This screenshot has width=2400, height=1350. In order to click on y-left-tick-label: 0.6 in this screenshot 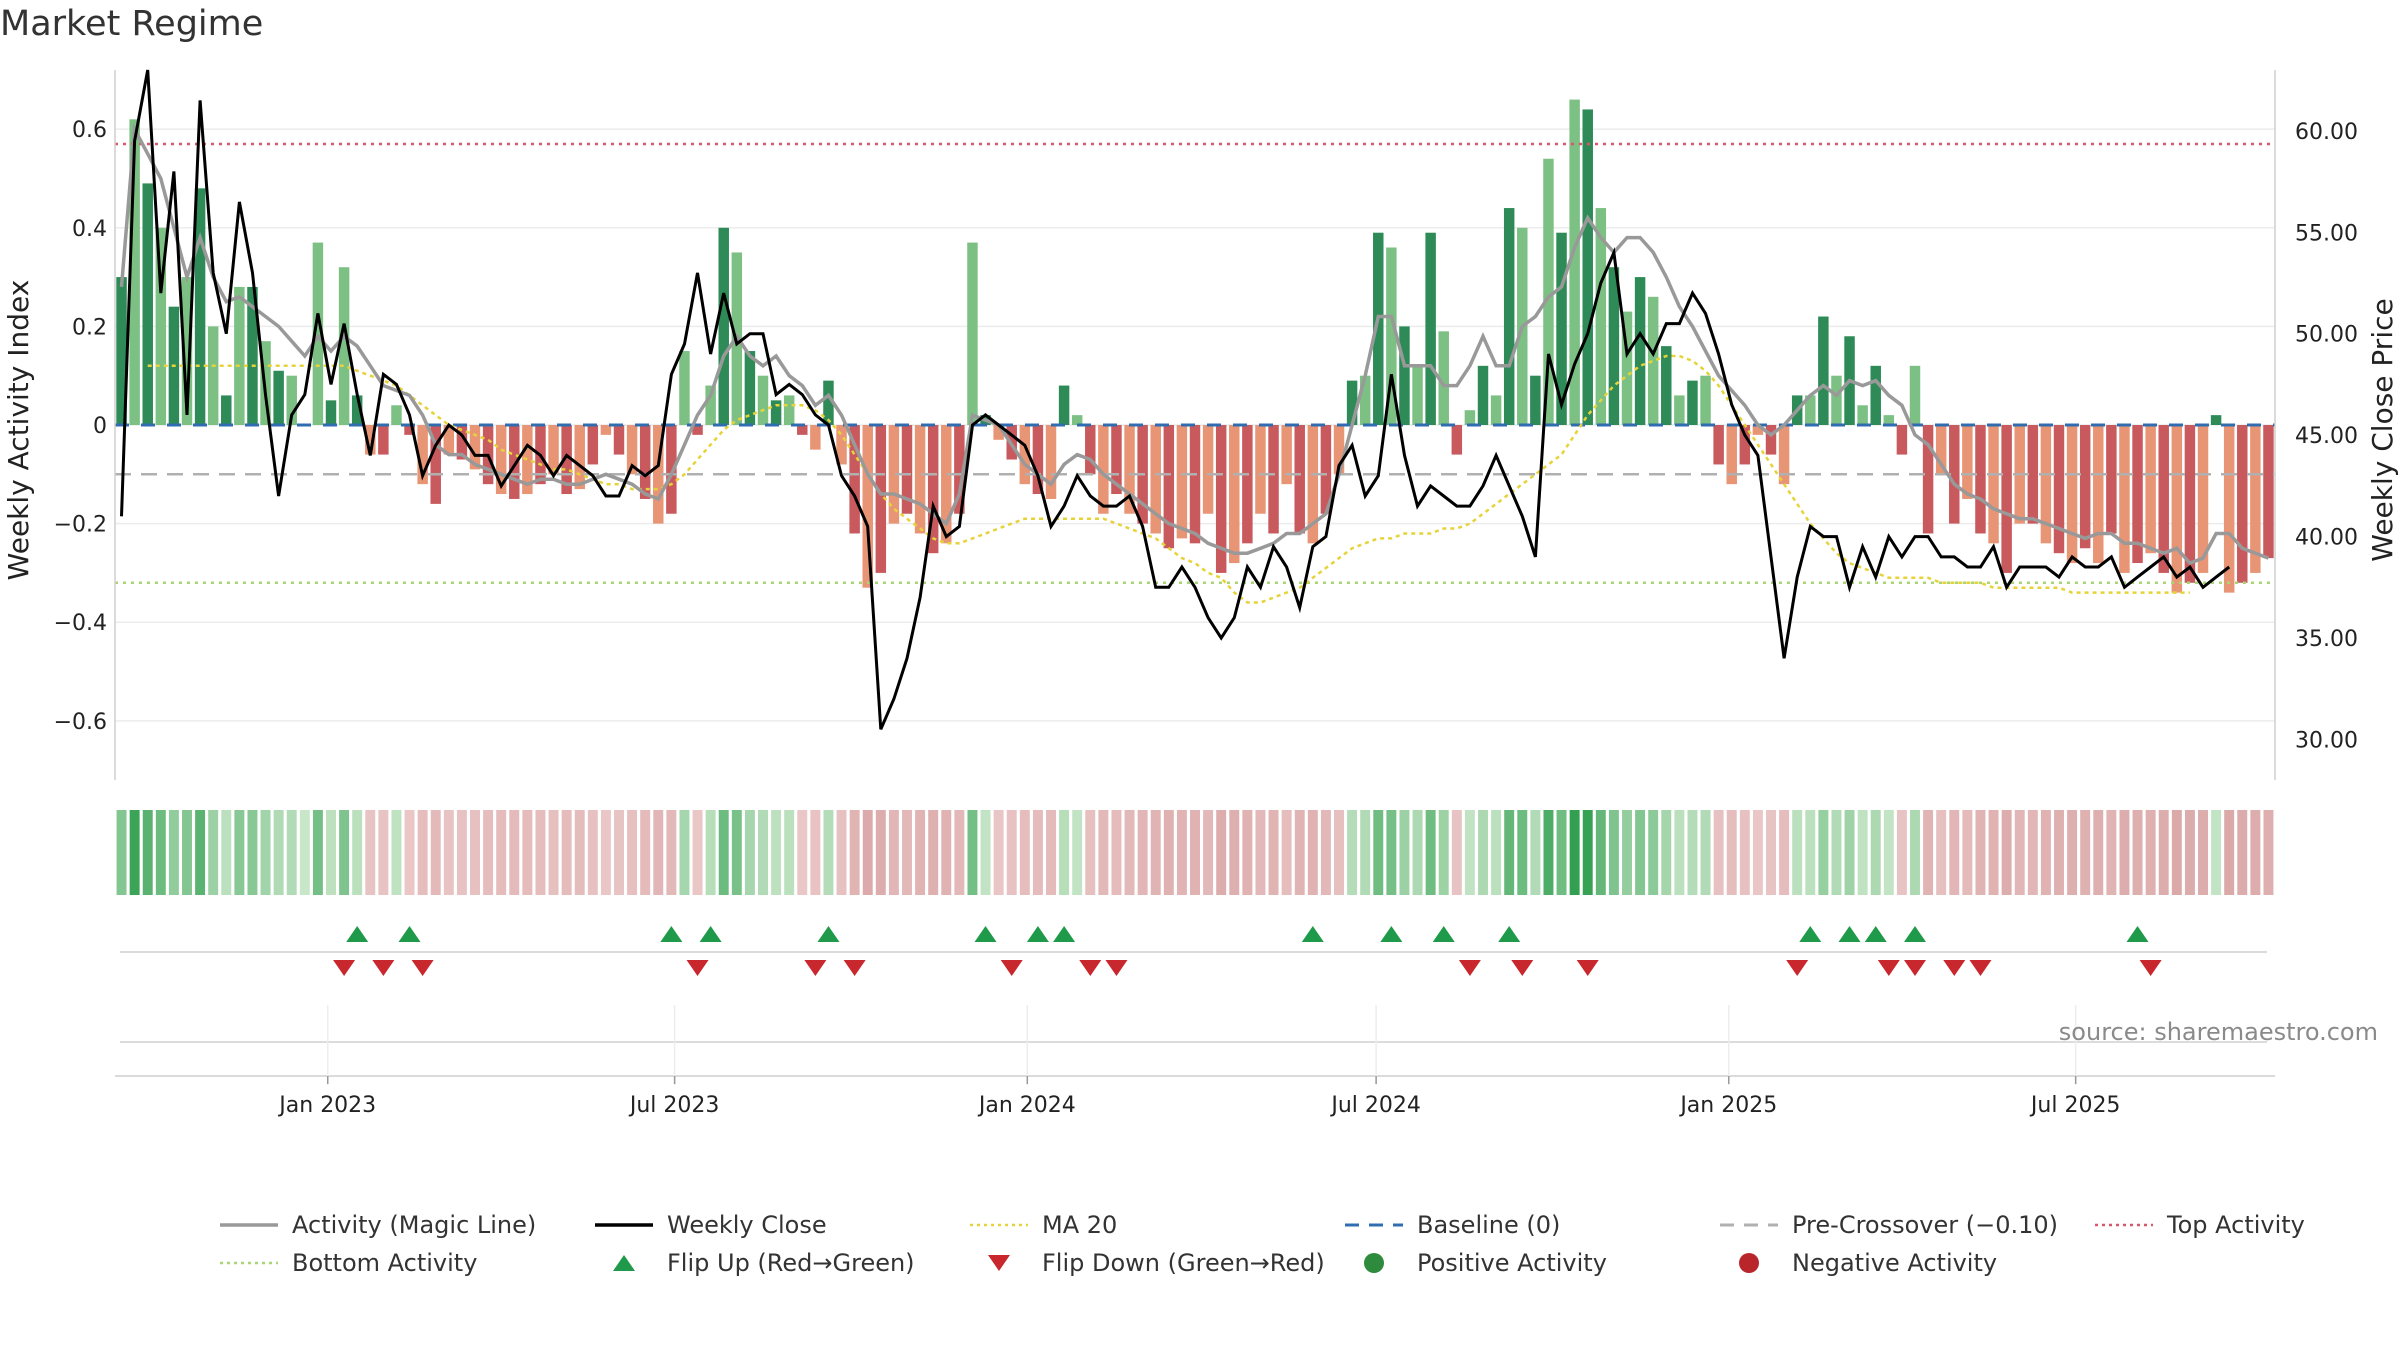, I will do `click(89, 130)`.